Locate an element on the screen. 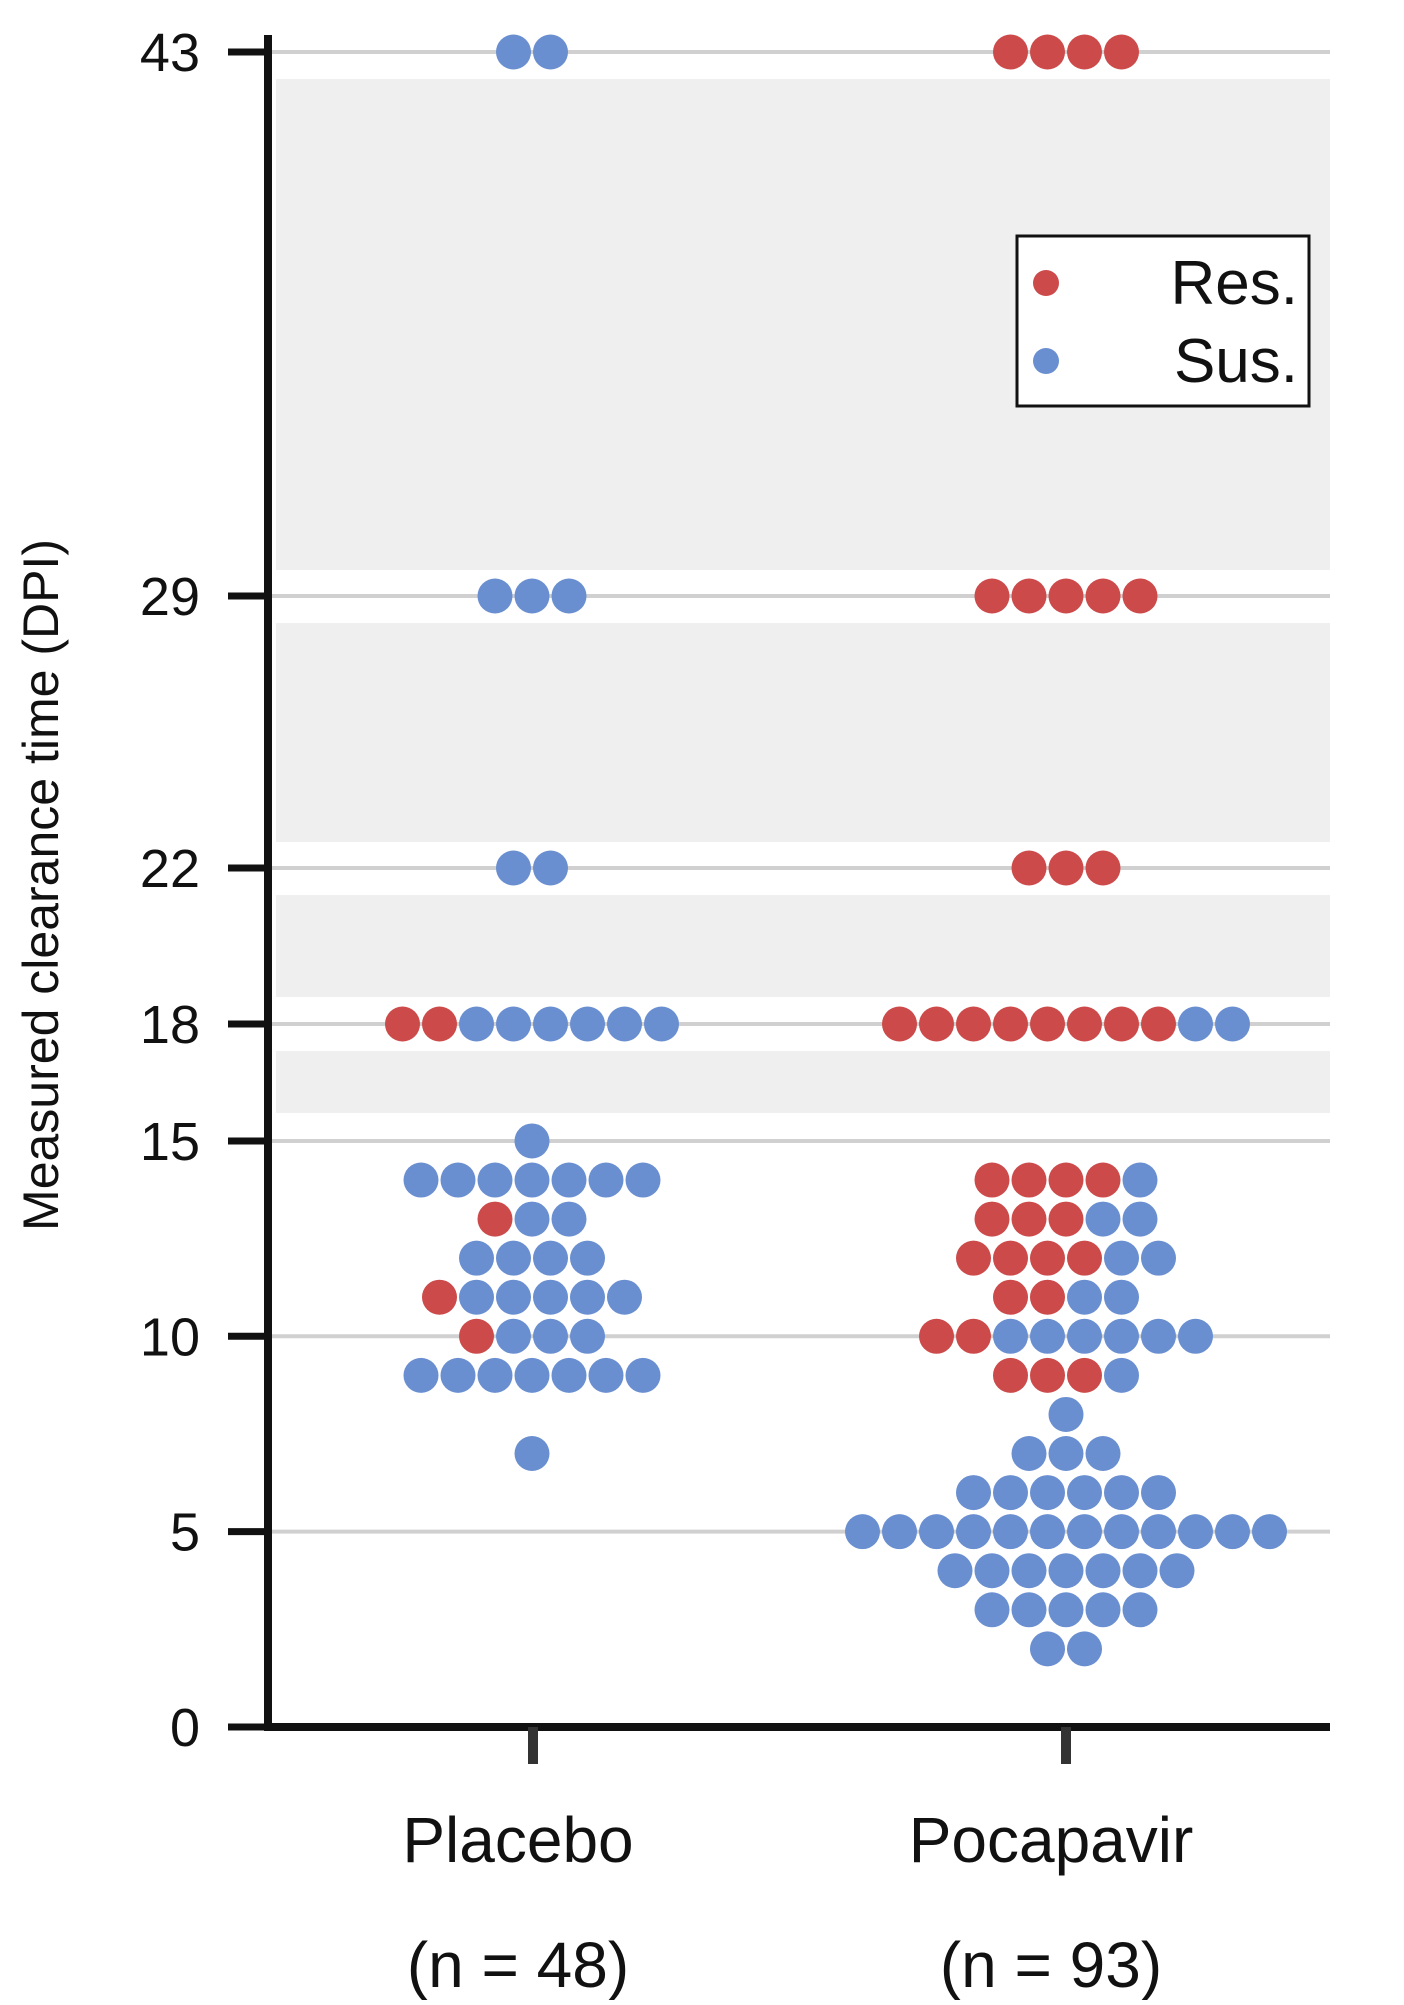 The width and height of the screenshot is (1404, 2005). x-category-label: Pocapavir is located at coordinates (1051, 1840).